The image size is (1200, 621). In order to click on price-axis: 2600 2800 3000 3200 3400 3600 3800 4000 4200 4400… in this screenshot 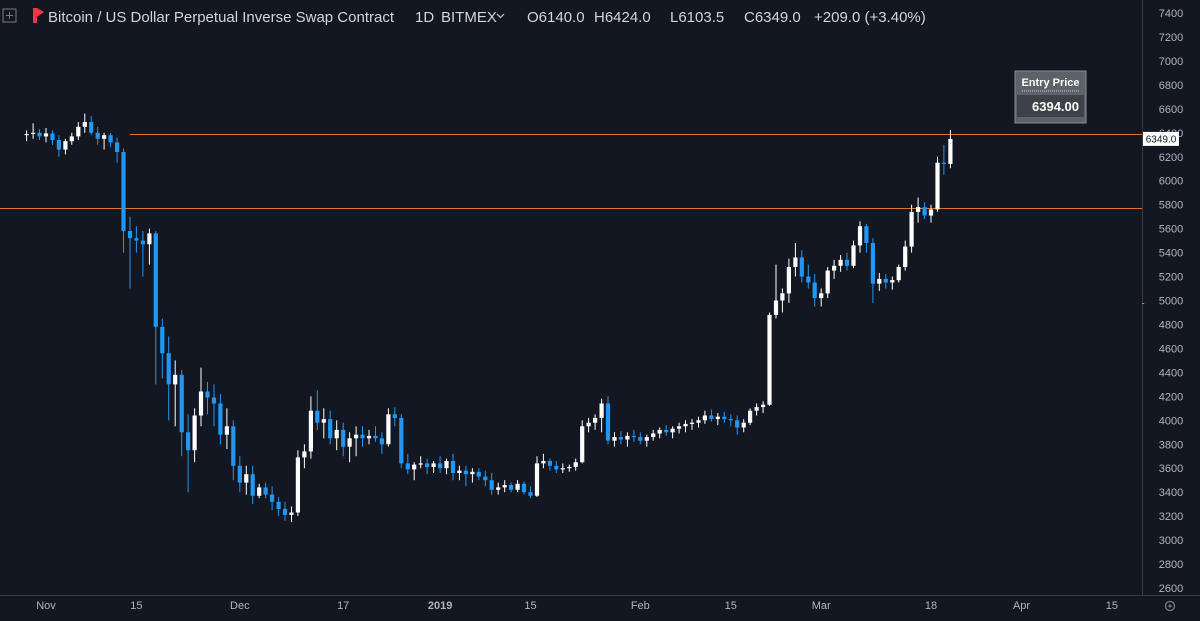, I will do `click(1171, 301)`.